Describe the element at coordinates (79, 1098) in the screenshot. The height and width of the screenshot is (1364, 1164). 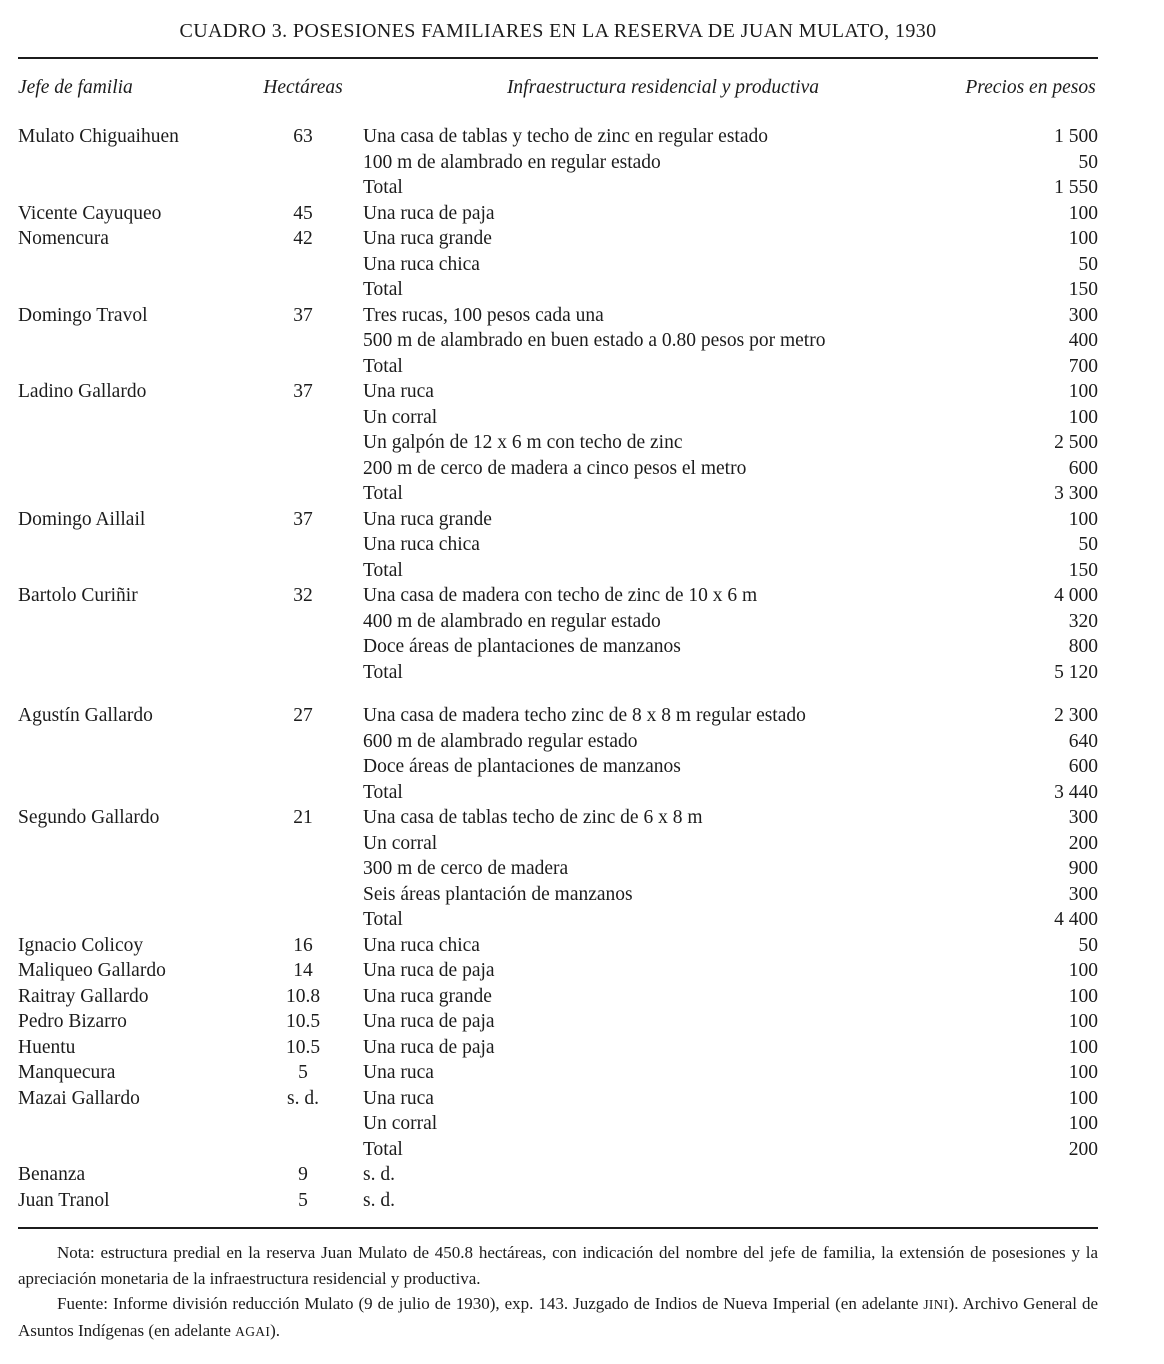
I see `cell-jefe-de-familia: Mazai Gallardo` at that location.